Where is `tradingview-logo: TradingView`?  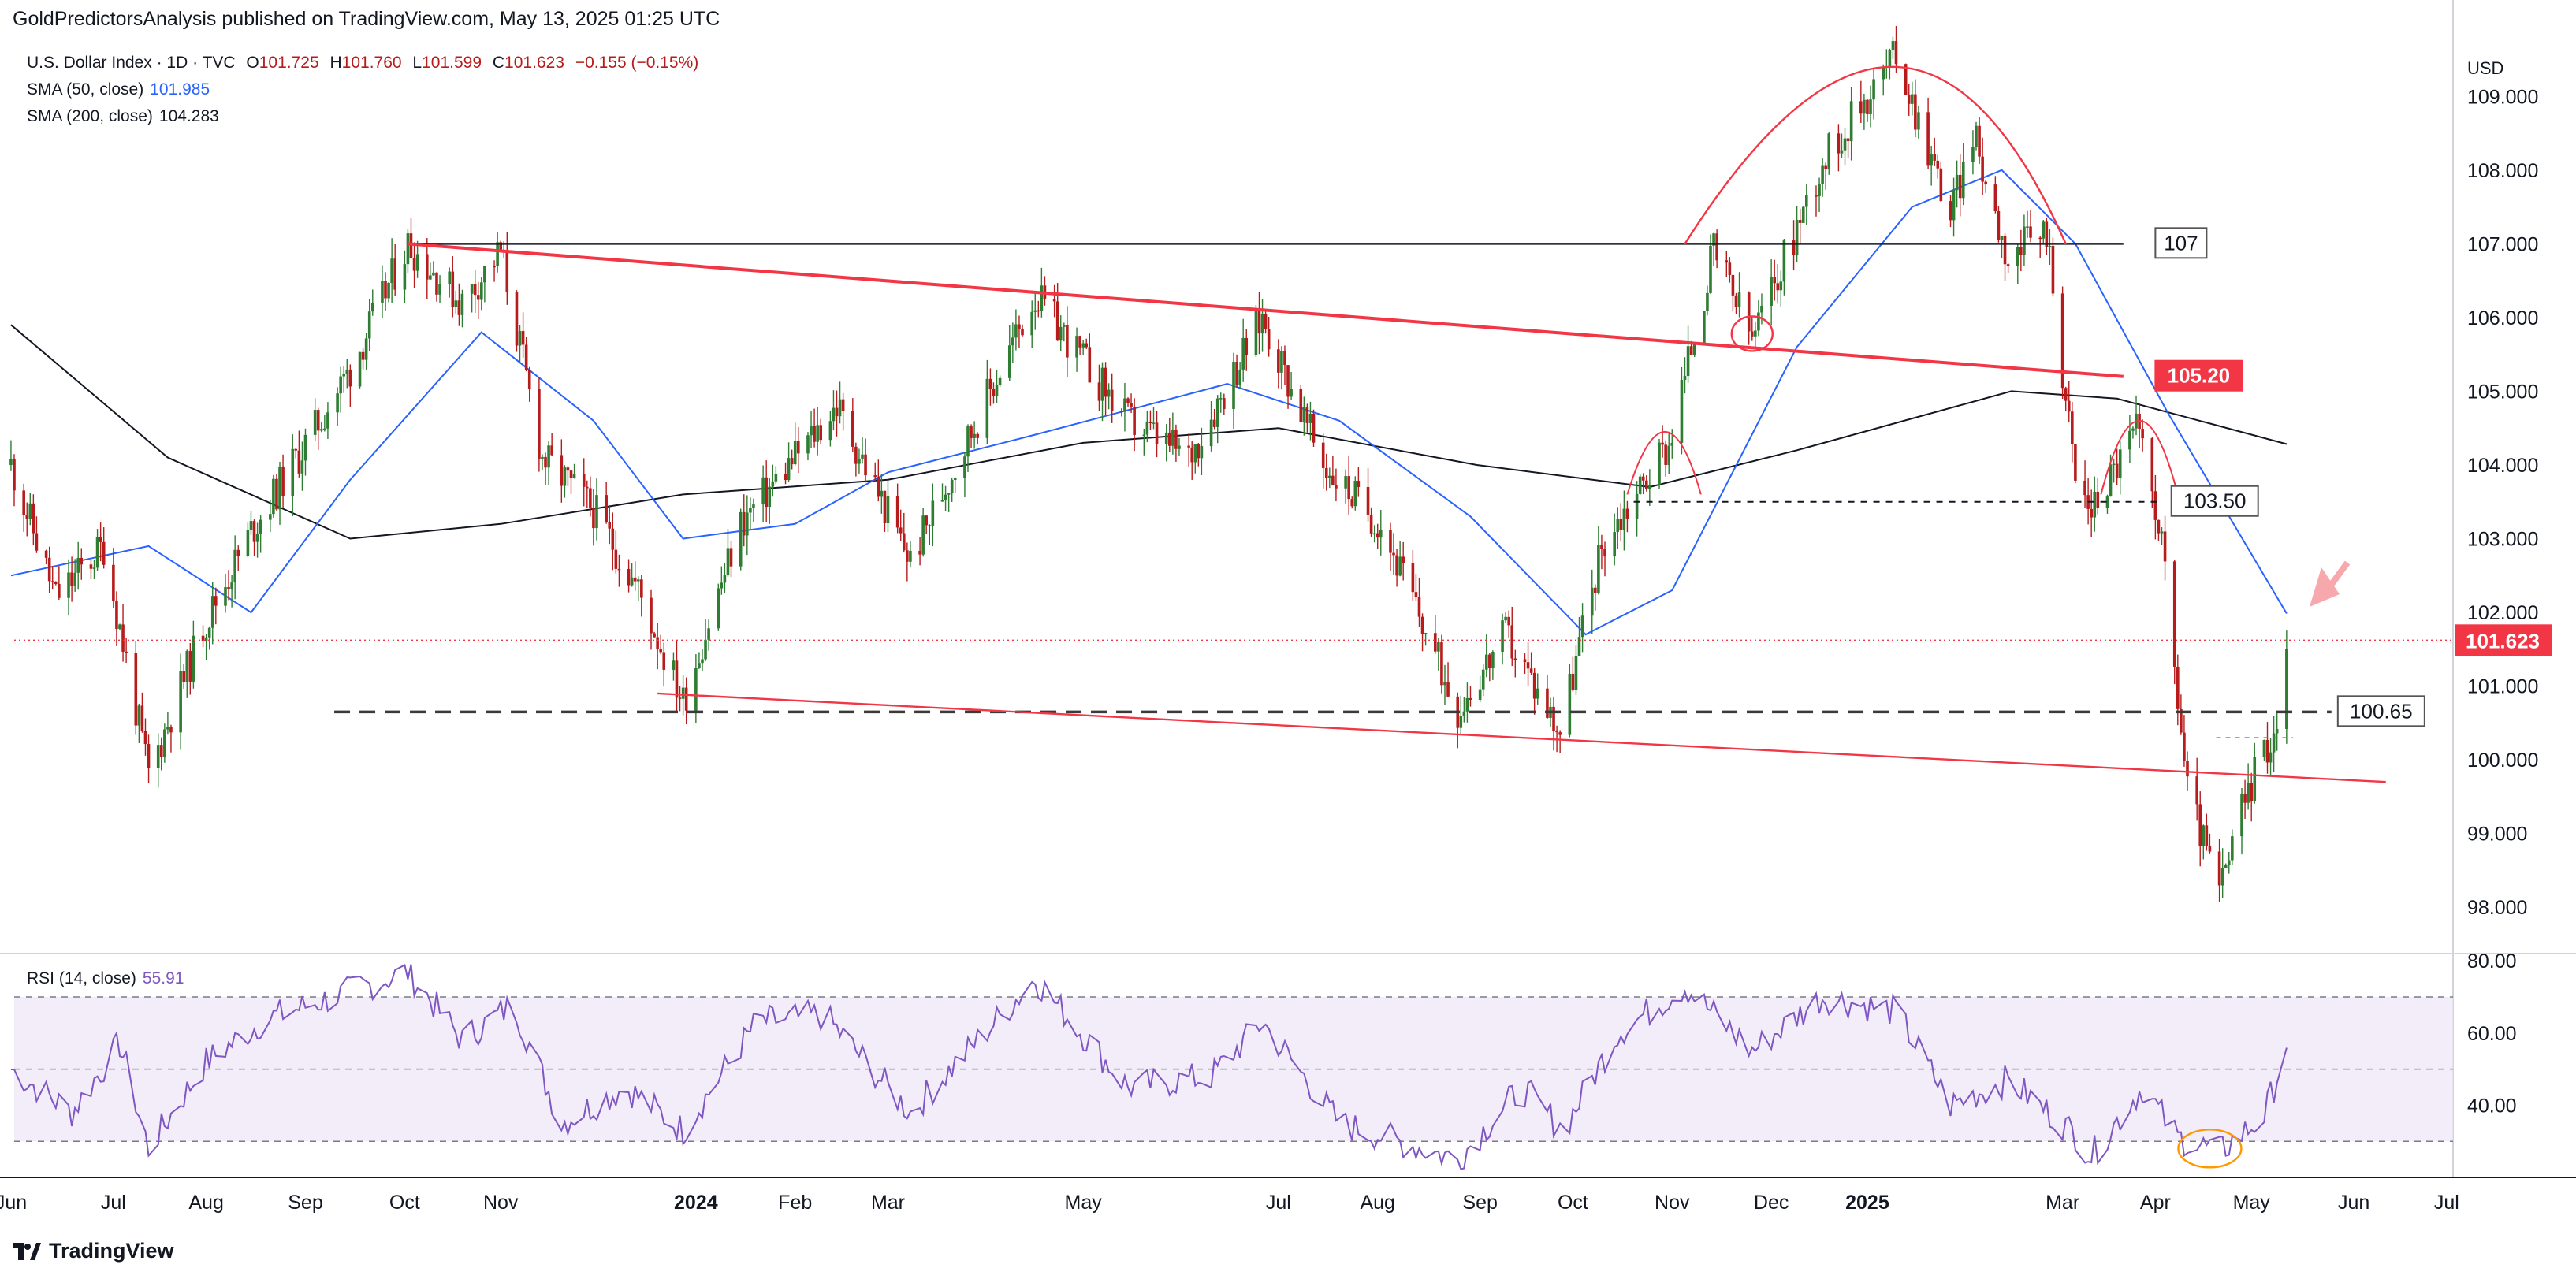 tradingview-logo: TradingView is located at coordinates (93, 1251).